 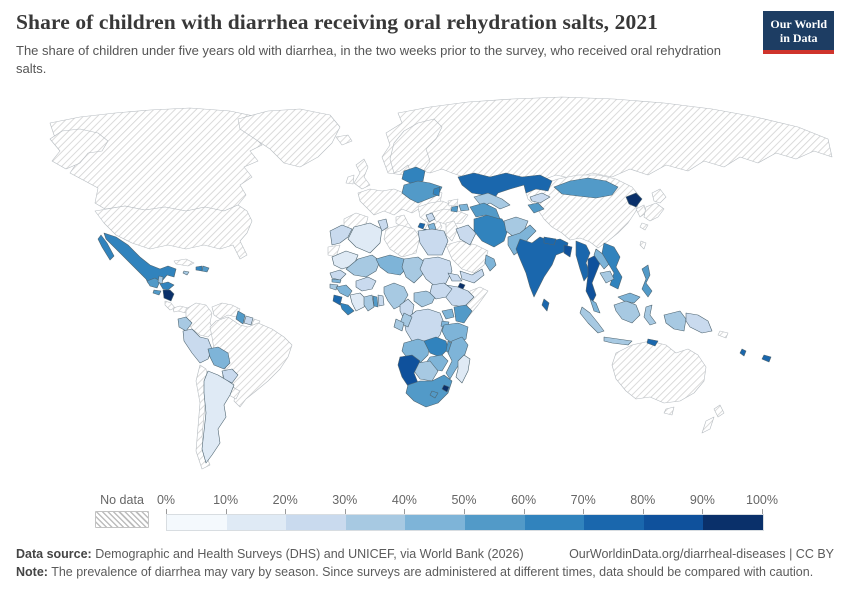 I want to click on country-indonesia-kalimantan, so click(x=627, y=312).